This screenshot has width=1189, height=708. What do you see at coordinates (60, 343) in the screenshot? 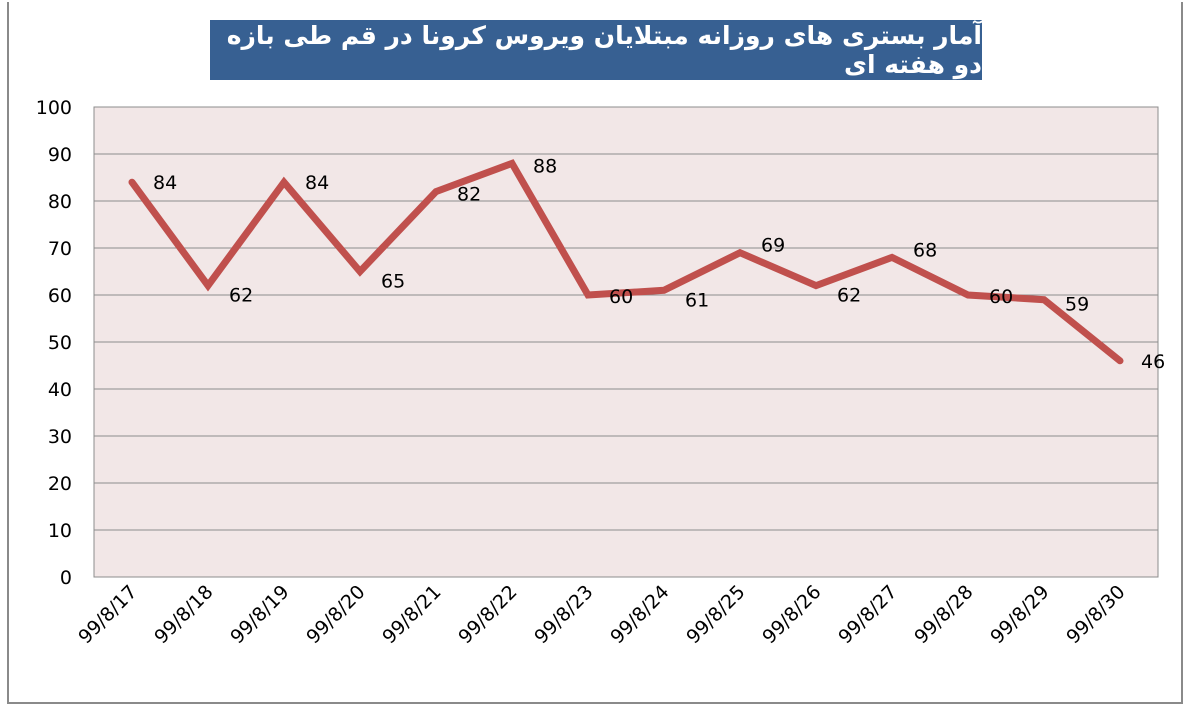
I see `y-tick-label: 50` at bounding box center [60, 343].